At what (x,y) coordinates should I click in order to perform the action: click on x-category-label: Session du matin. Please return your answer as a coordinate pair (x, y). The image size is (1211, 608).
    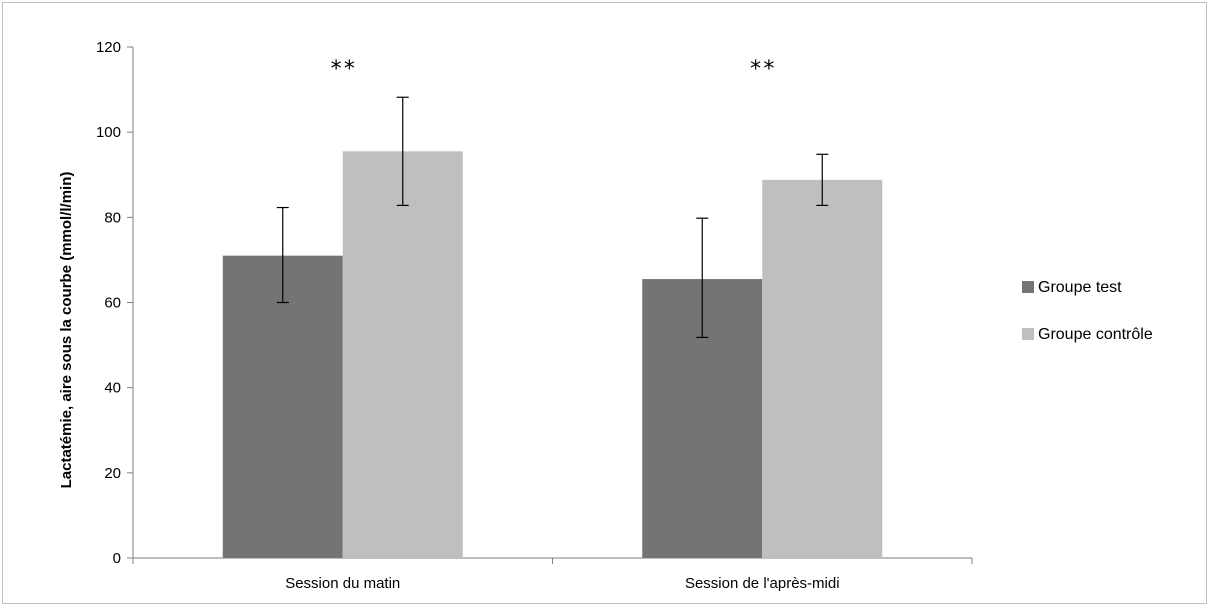
    Looking at the image, I should click on (342, 583).